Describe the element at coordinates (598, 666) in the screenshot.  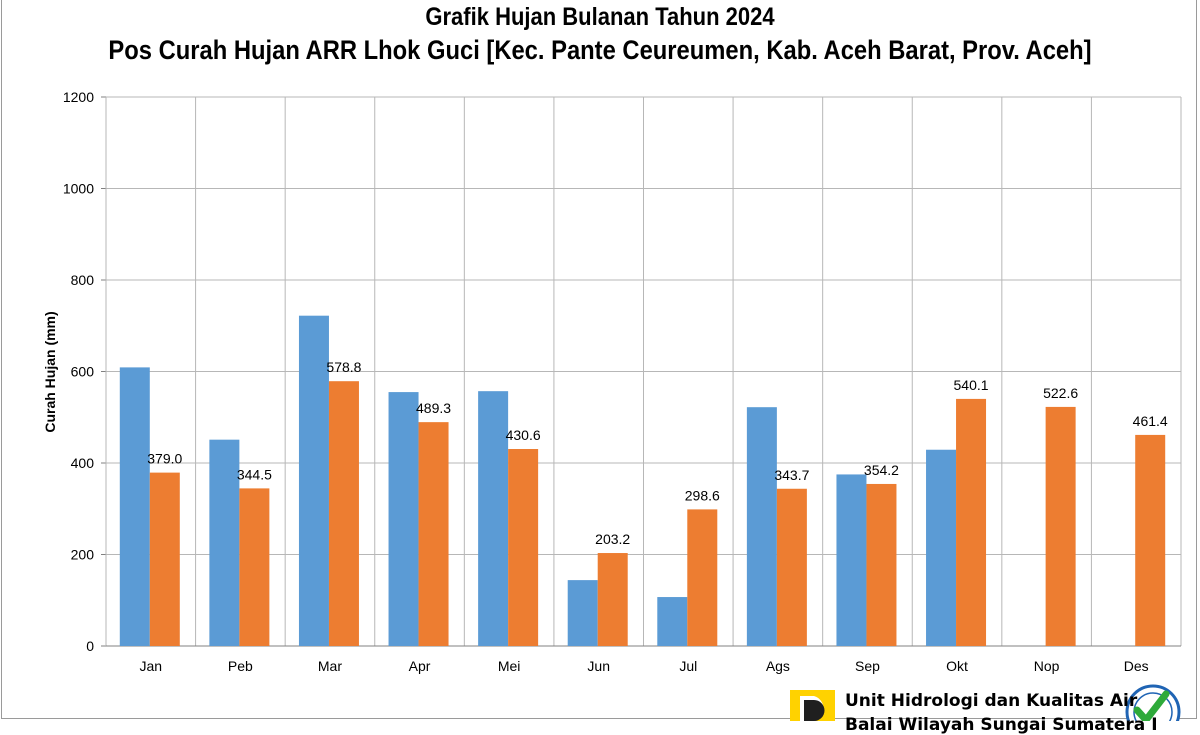
I see `x-tick-label-jun: Jun` at that location.